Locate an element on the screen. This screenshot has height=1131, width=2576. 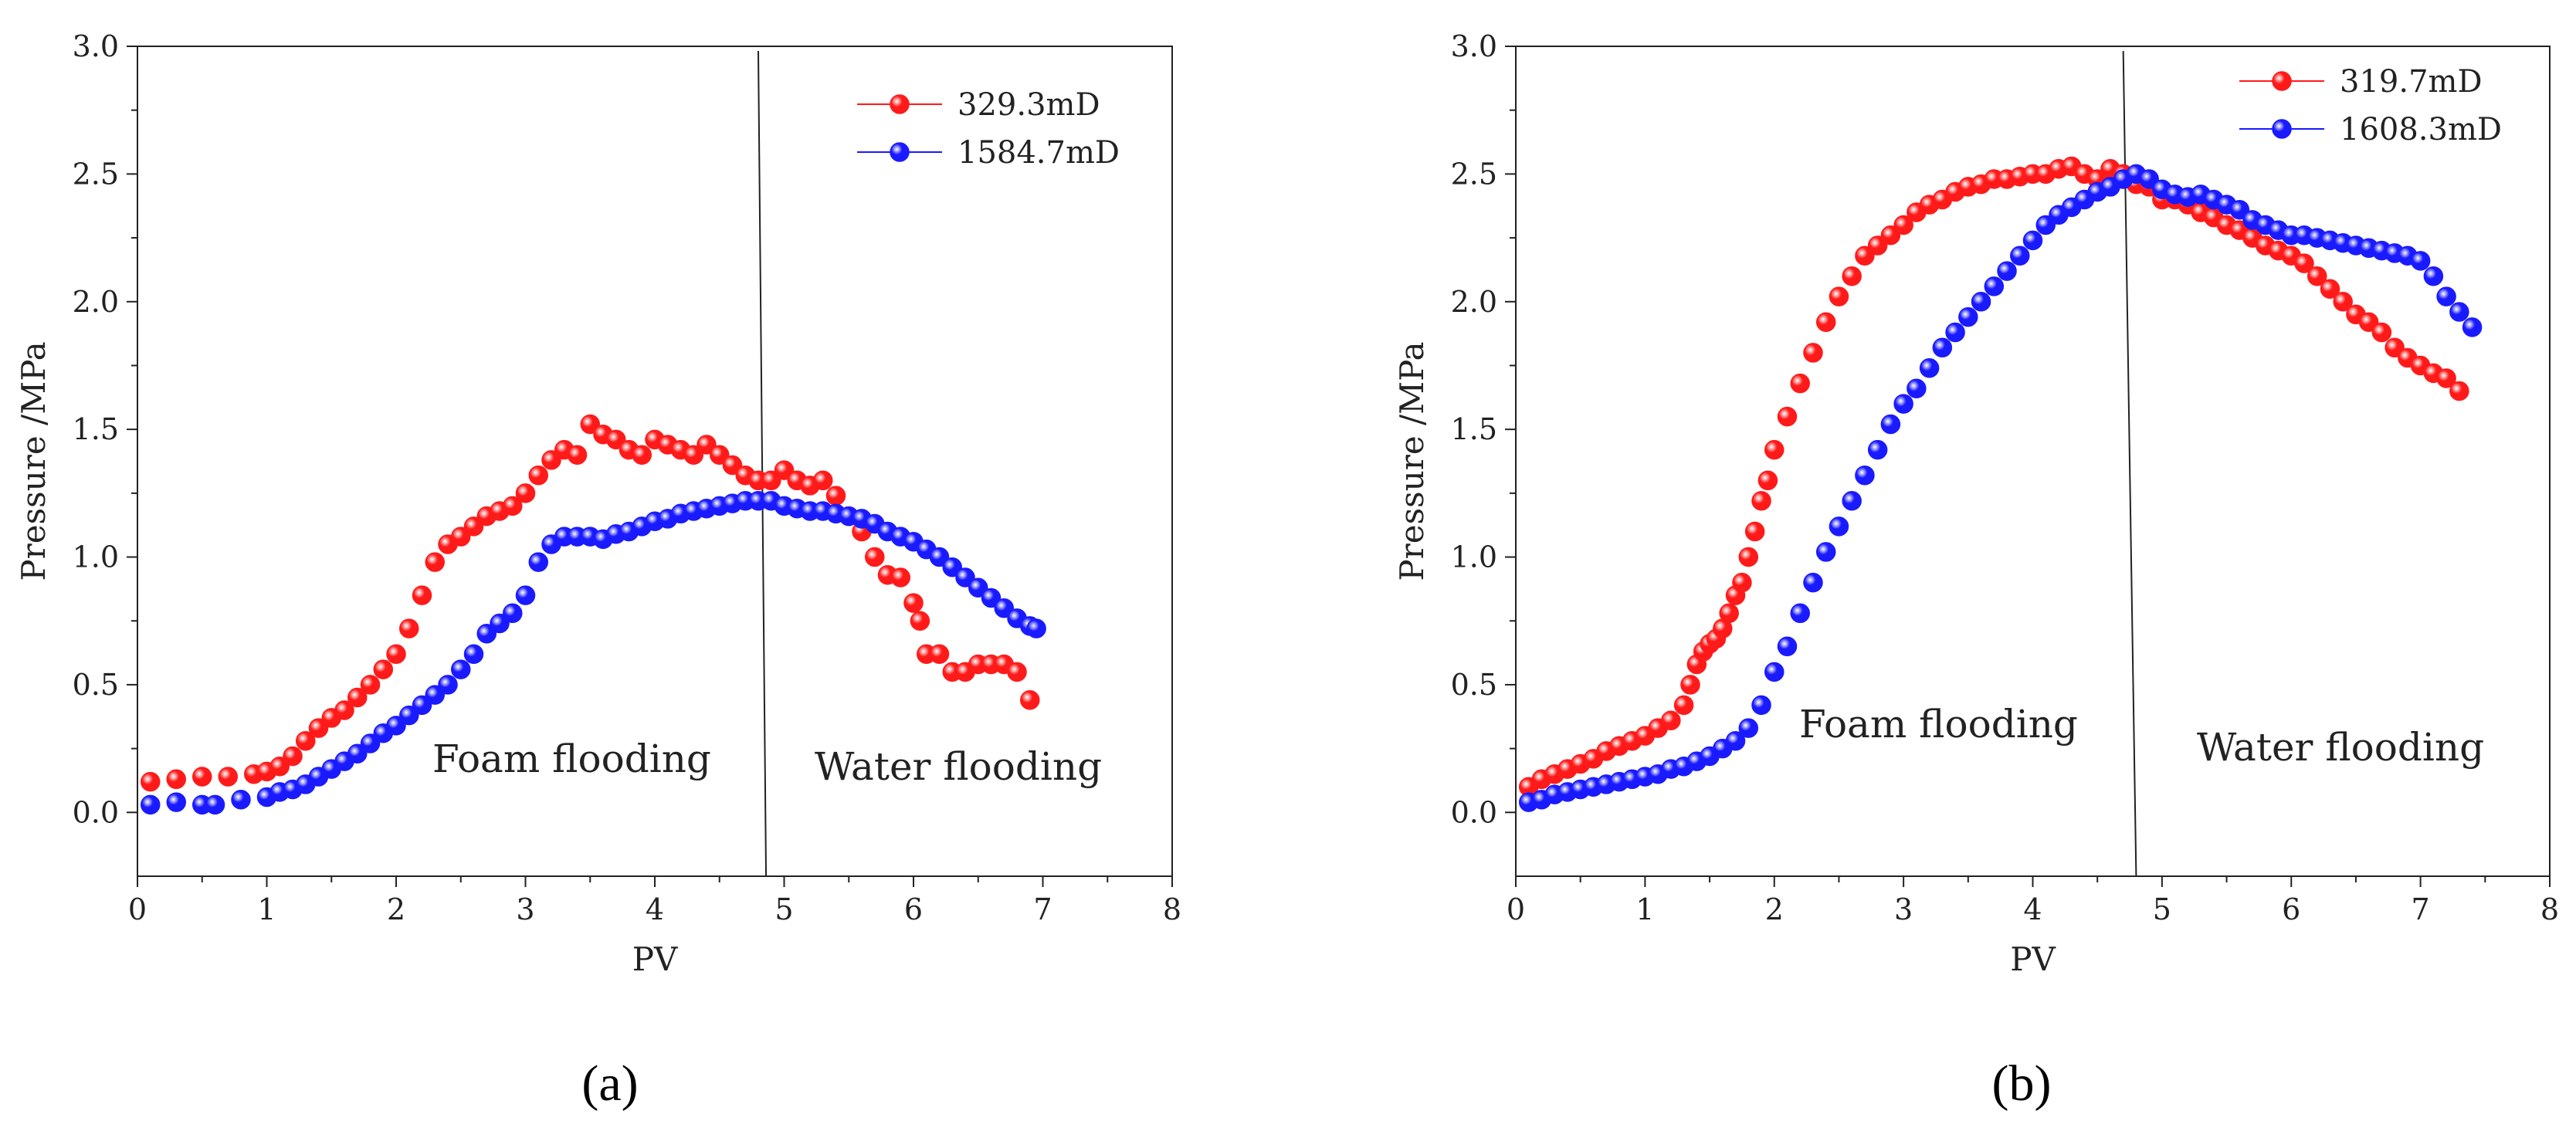
y-tick-label: 2.5 is located at coordinates (96, 174).